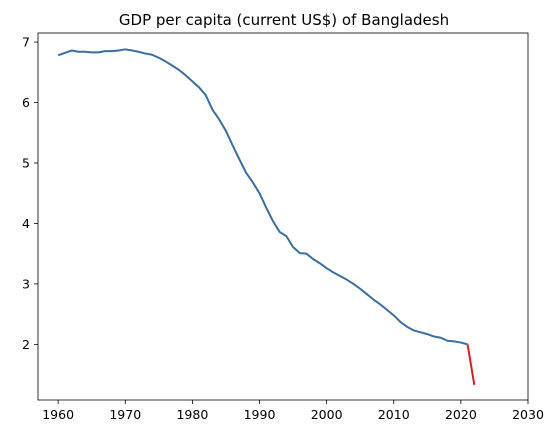 This screenshot has width=552, height=435. I want to click on y-tick-label: 6, so click(26, 102).